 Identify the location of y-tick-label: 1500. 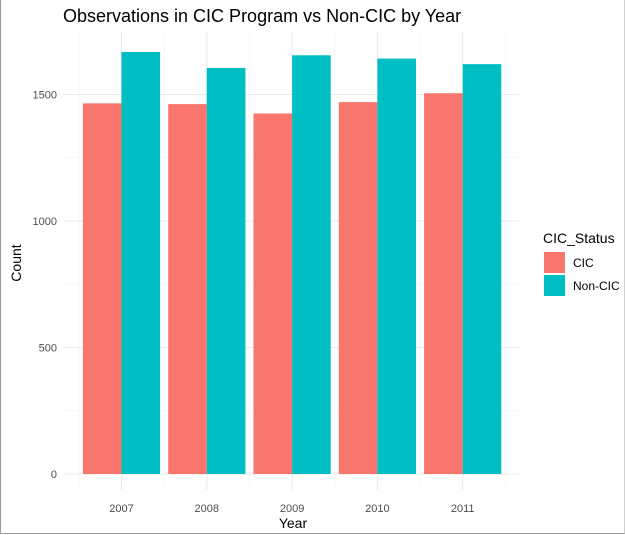
(45, 96).